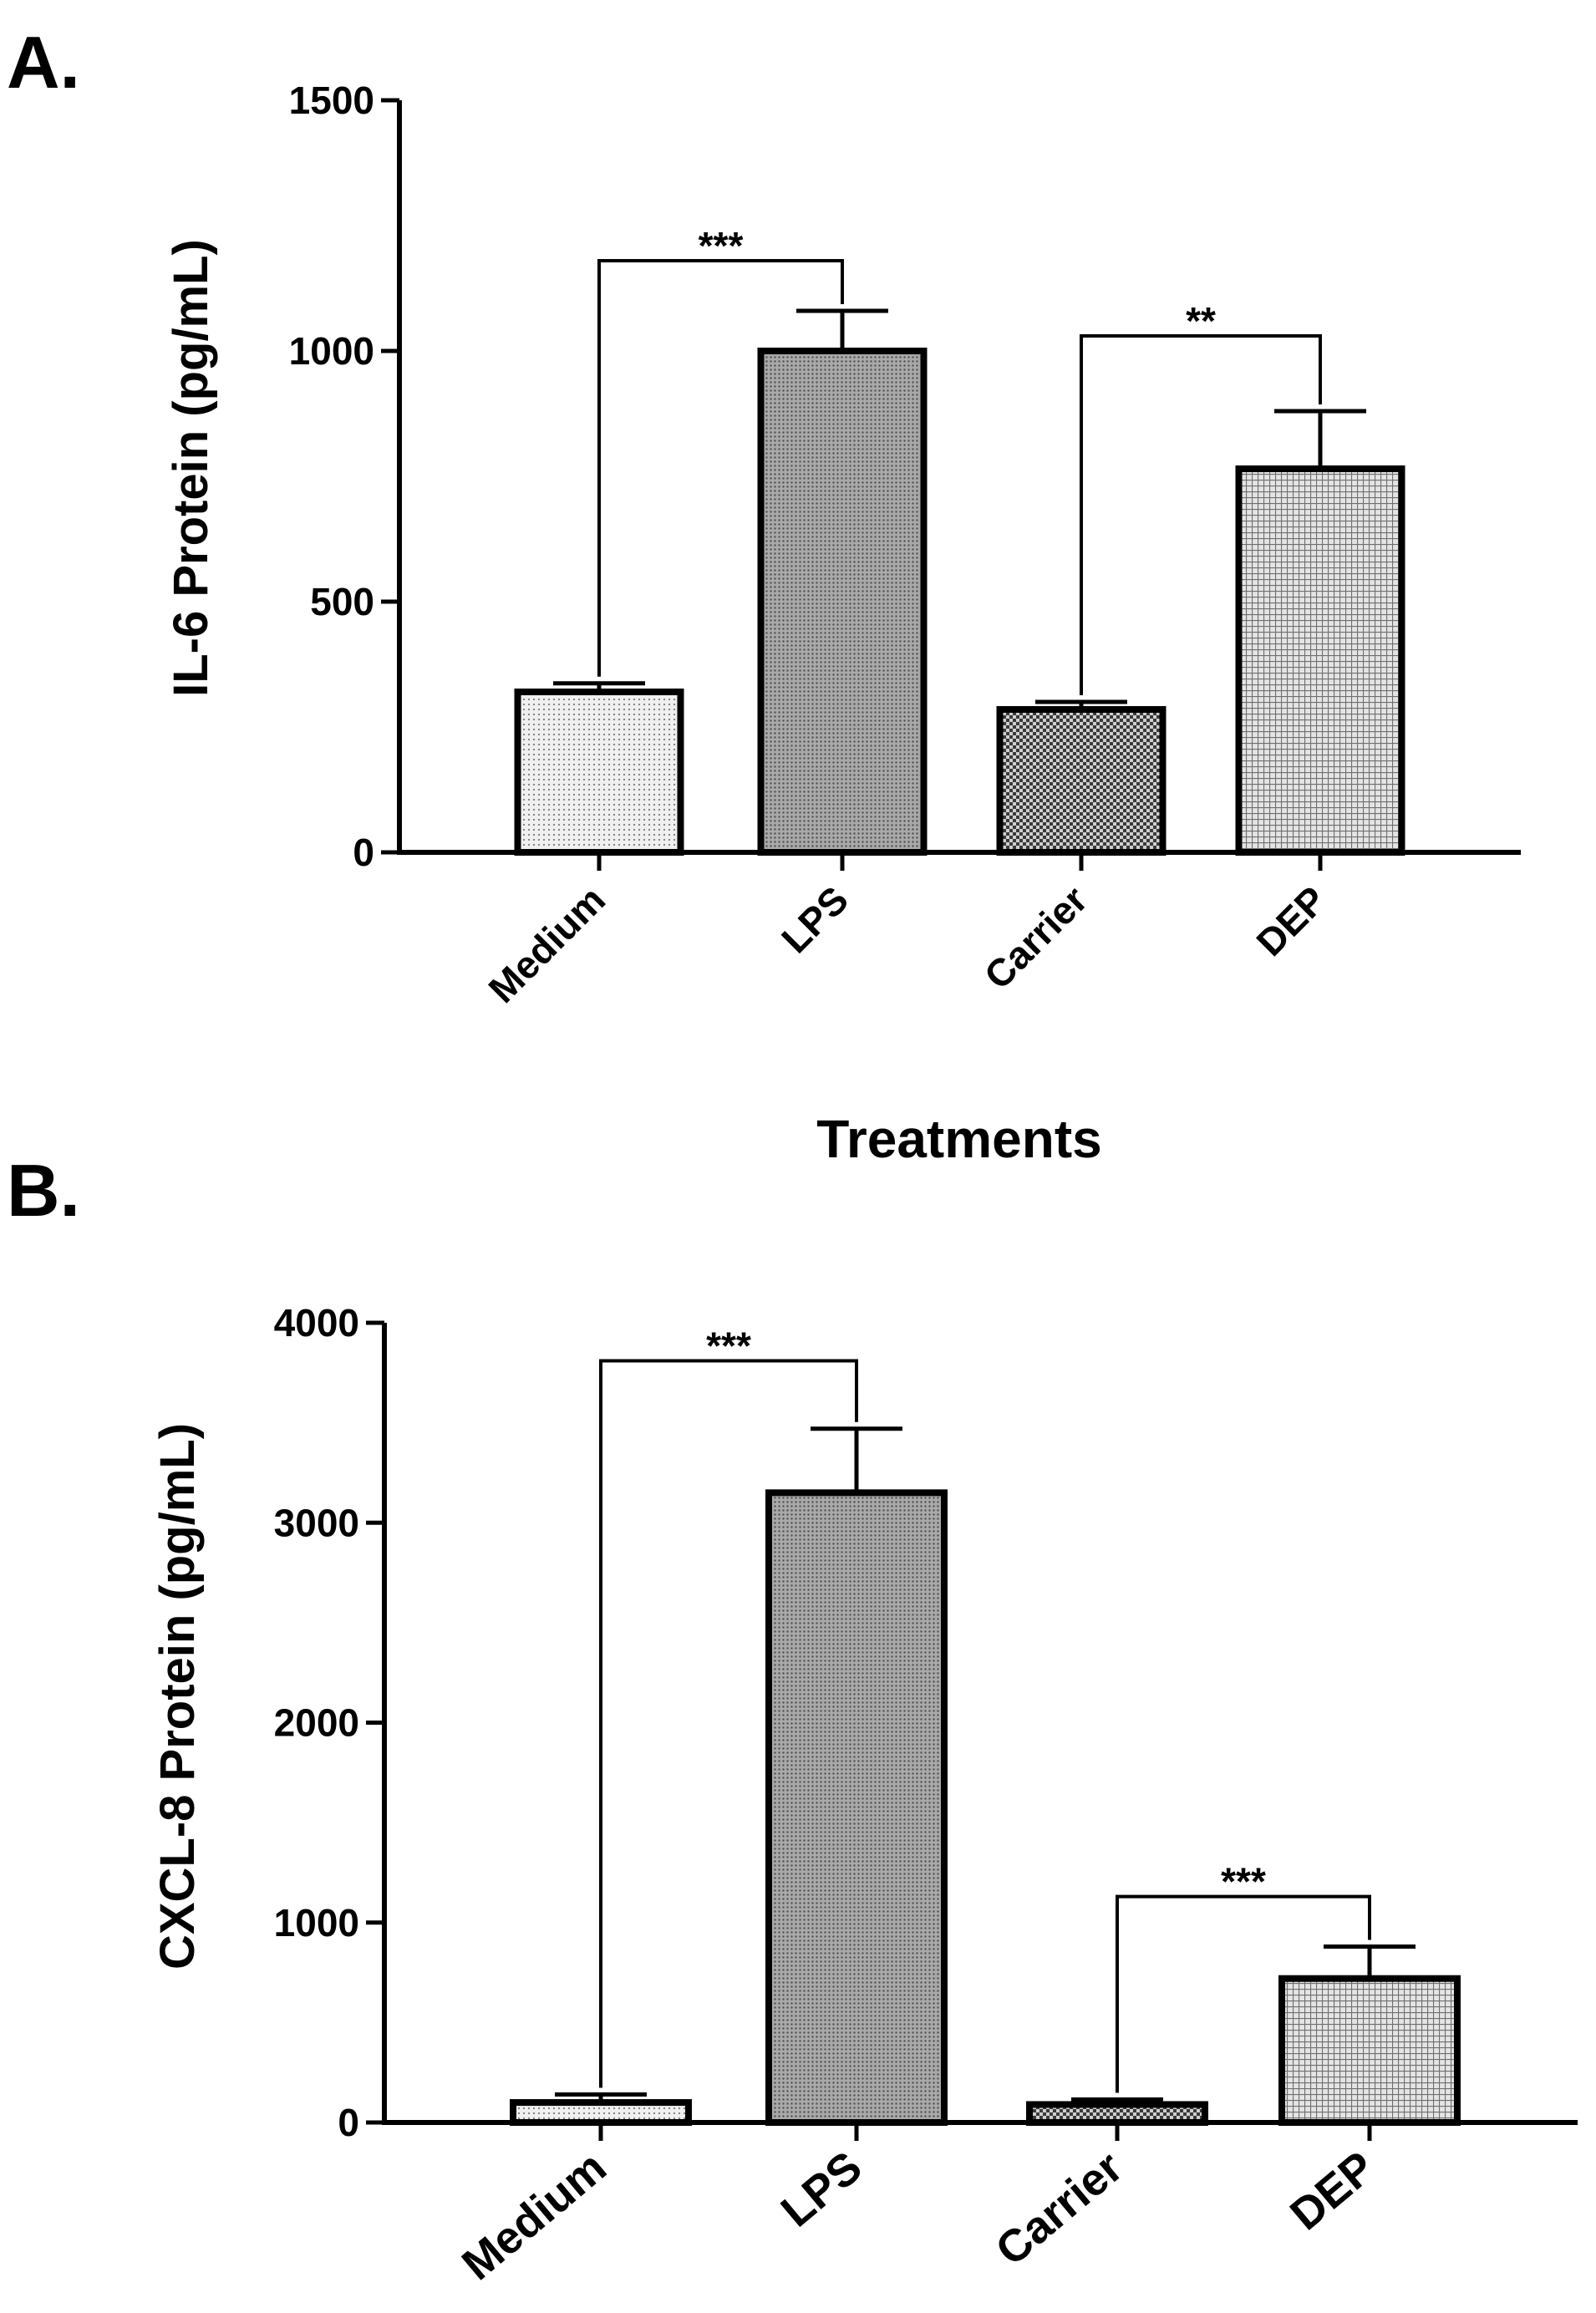 This screenshot has width=1596, height=2313. What do you see at coordinates (331, 100) in the screenshot?
I see `y-tick-label: 1500` at bounding box center [331, 100].